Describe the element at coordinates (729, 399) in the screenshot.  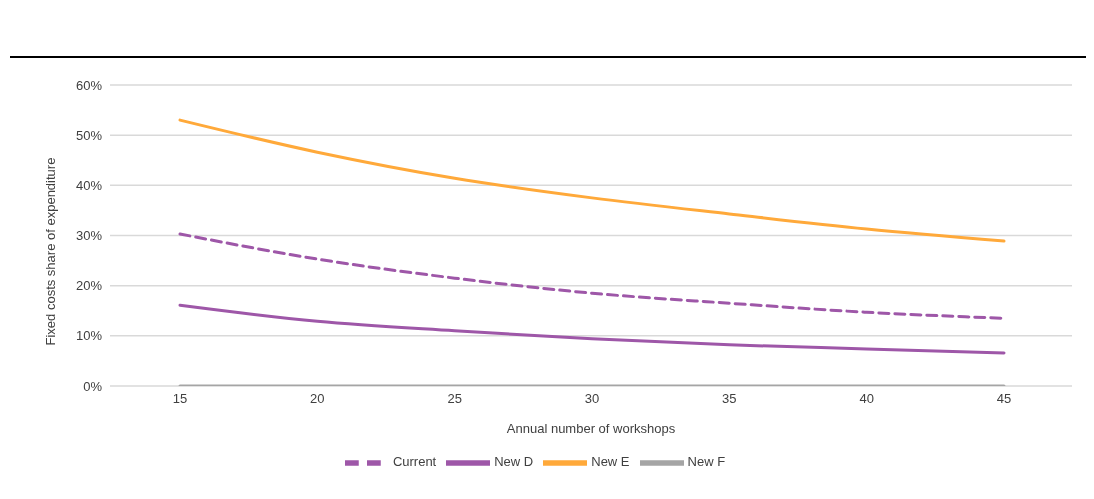
I see `x-tick-label: 35` at that location.